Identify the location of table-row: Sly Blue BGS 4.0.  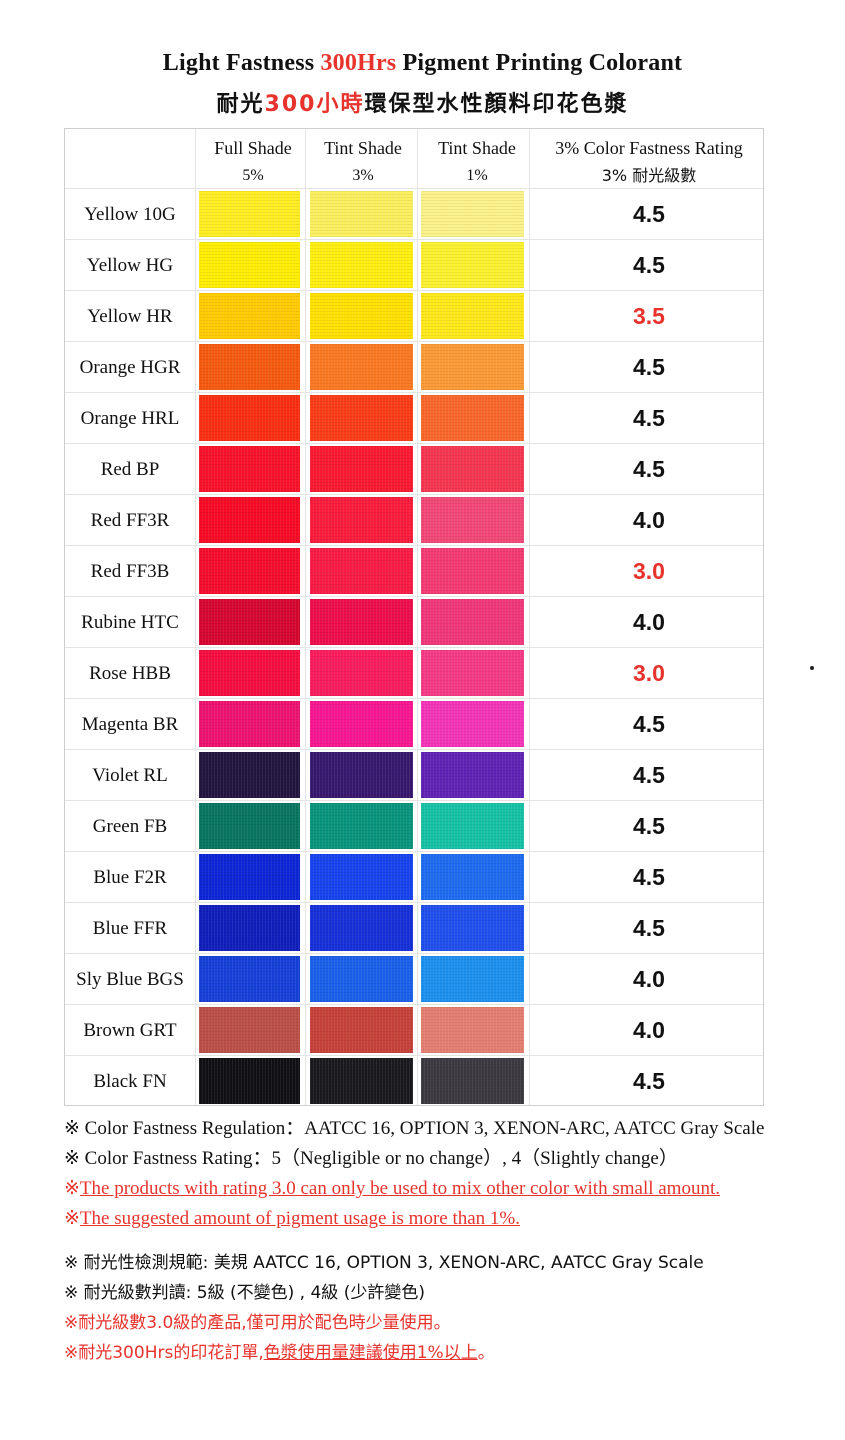
(414, 979).